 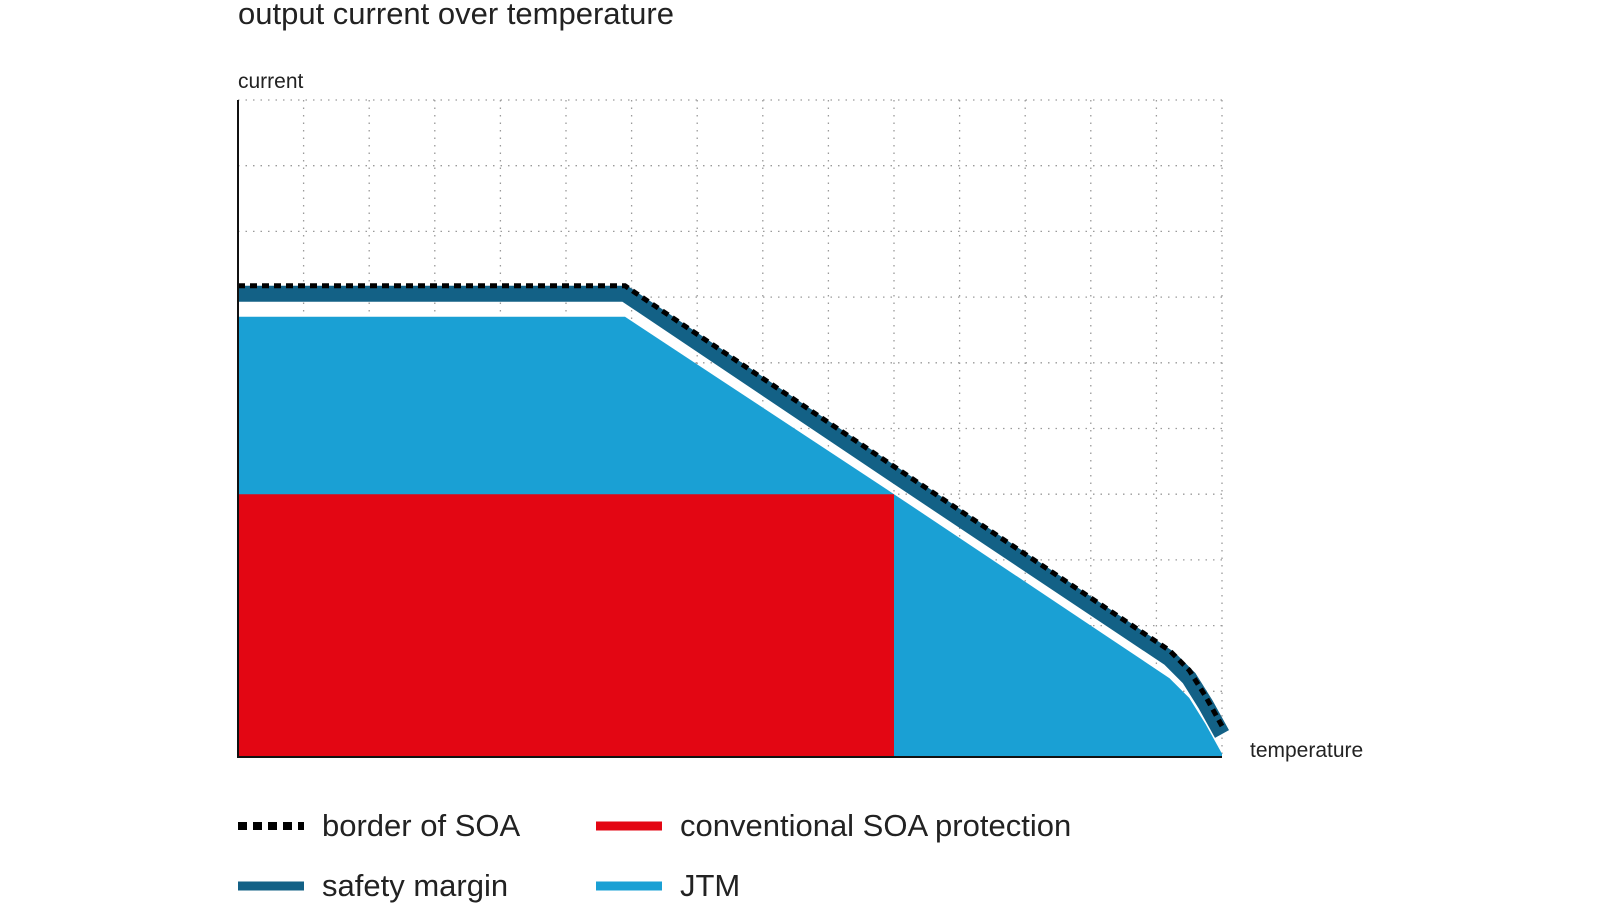 What do you see at coordinates (271, 826) in the screenshot?
I see `legend-swatch-border-of-soa` at bounding box center [271, 826].